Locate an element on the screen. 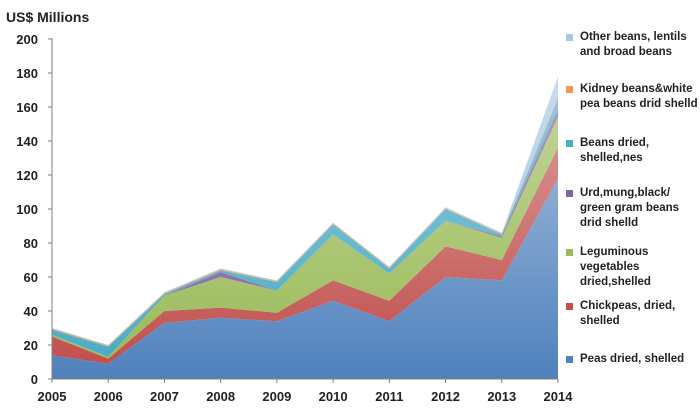 This screenshot has width=700, height=412. y-tick-label: 0 is located at coordinates (34, 379).